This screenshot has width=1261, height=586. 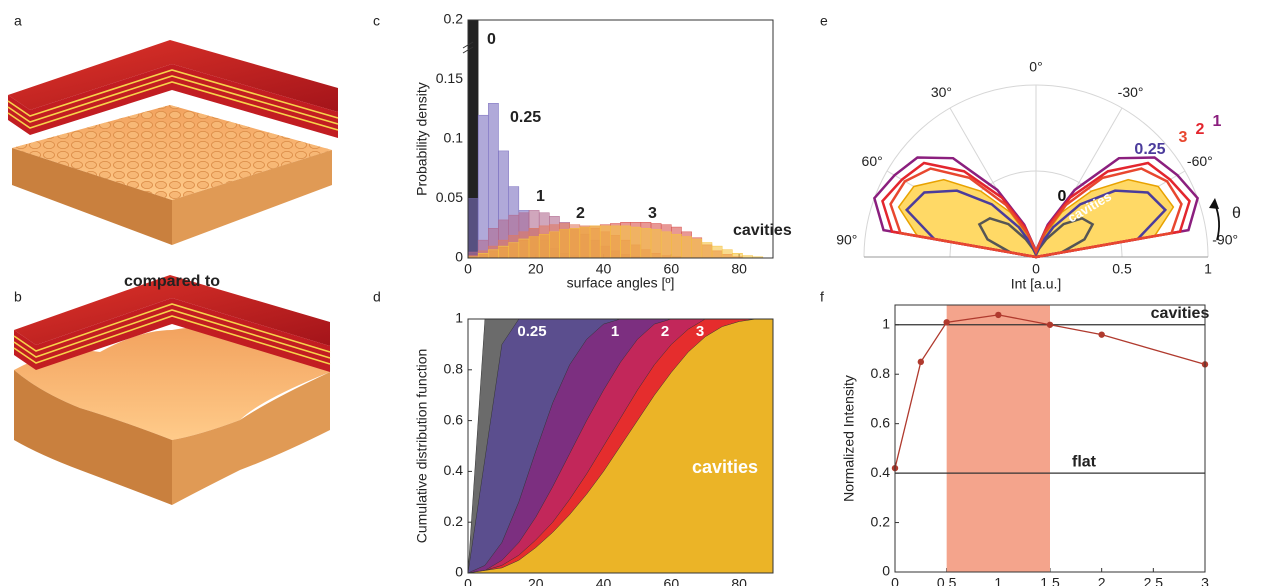 What do you see at coordinates (739, 581) in the screenshot?
I see `x-tick-label: 80` at bounding box center [739, 581].